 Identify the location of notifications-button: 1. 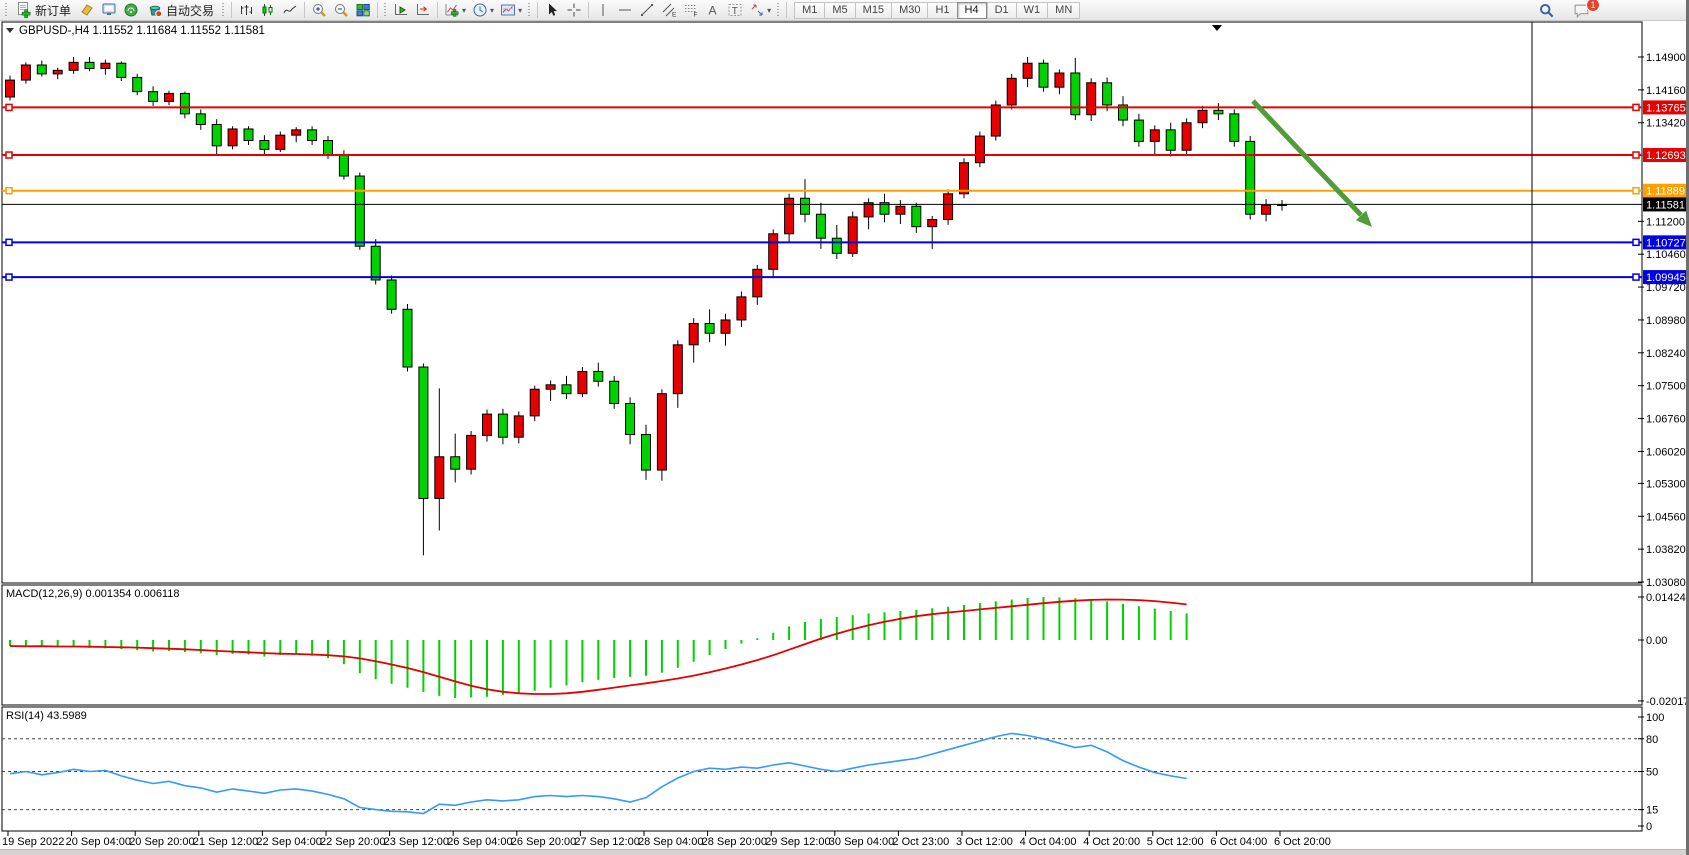
(1585, 10).